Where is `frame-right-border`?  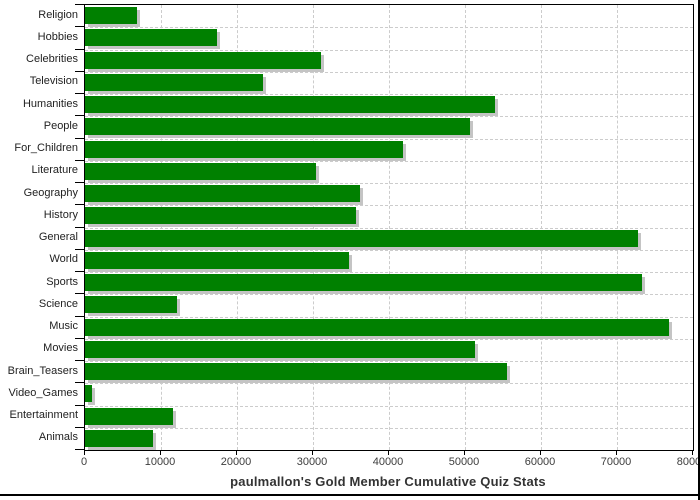
frame-right-border is located at coordinates (699, 250).